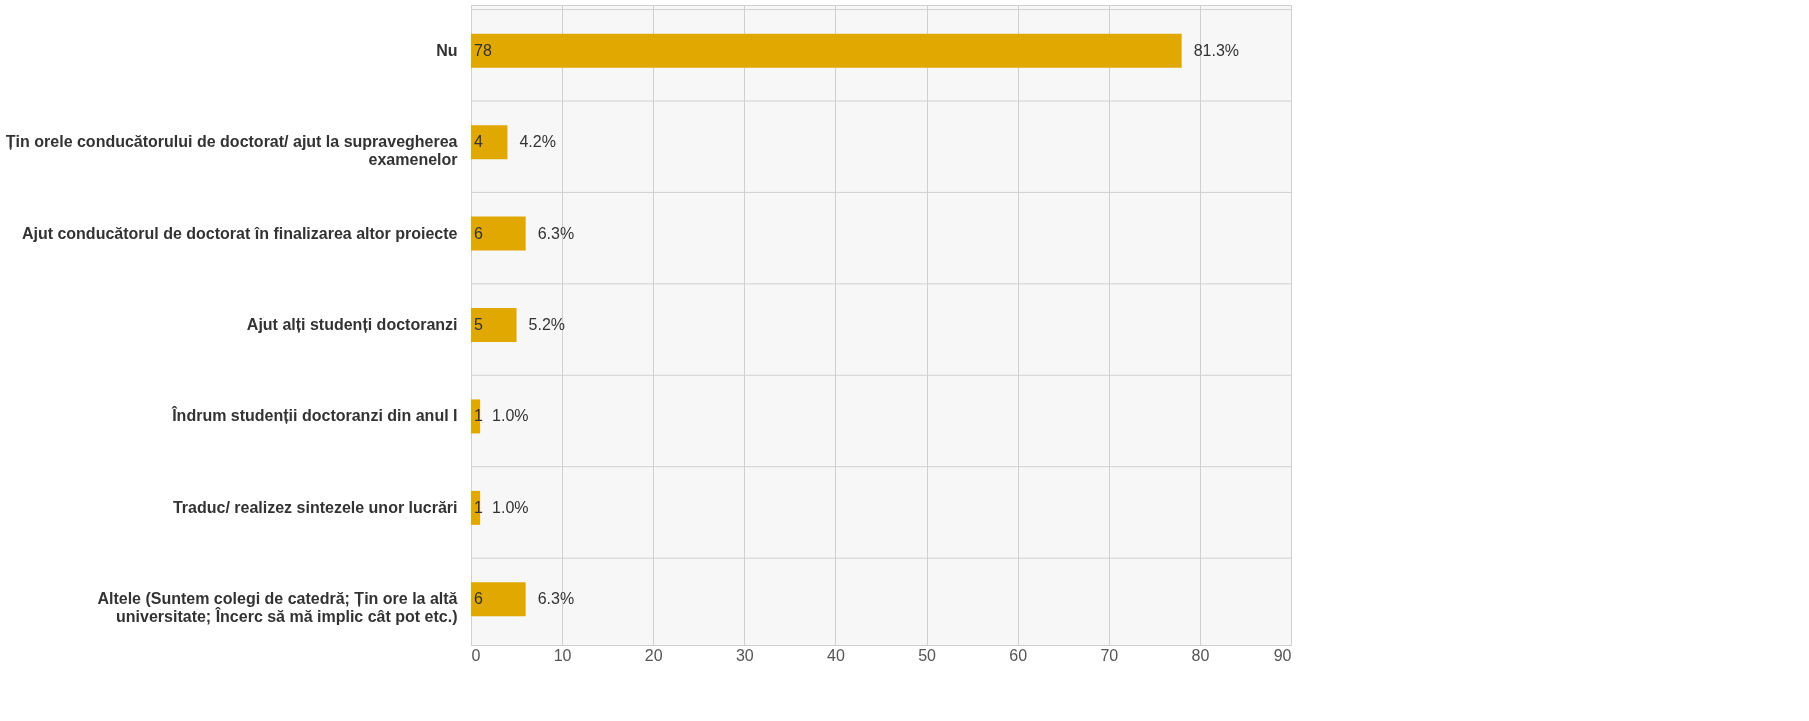 This screenshot has width=1809, height=721. Describe the element at coordinates (352, 324) in the screenshot. I see `y-tick-label: Ajut alți studenți doctoranzi` at that location.